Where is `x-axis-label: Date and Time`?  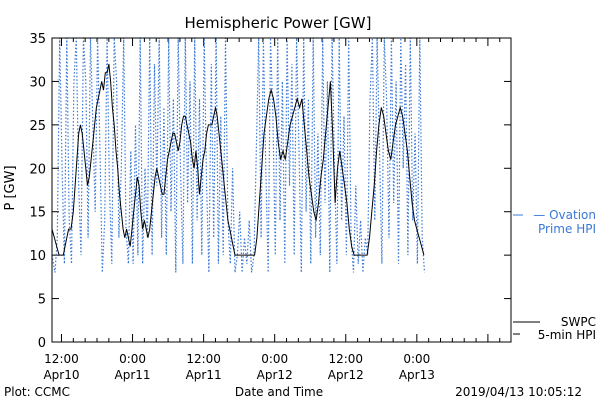 x-axis-label: Date and Time is located at coordinates (279, 392).